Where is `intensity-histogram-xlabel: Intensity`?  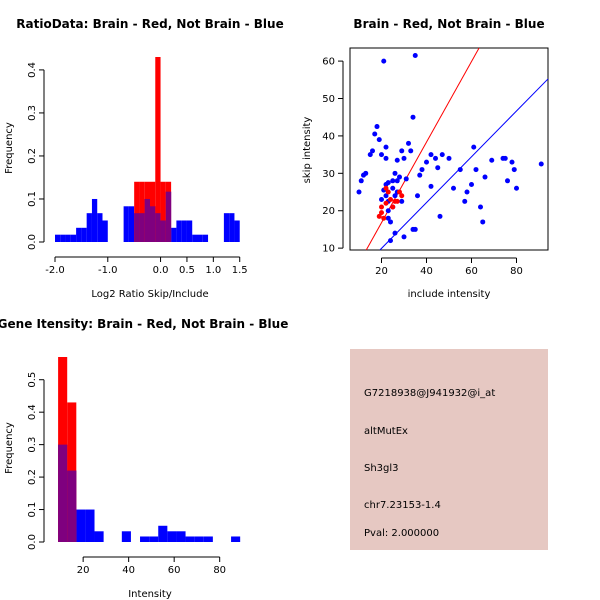
intensity-histogram-xlabel: Intensity is located at coordinates (150, 594).